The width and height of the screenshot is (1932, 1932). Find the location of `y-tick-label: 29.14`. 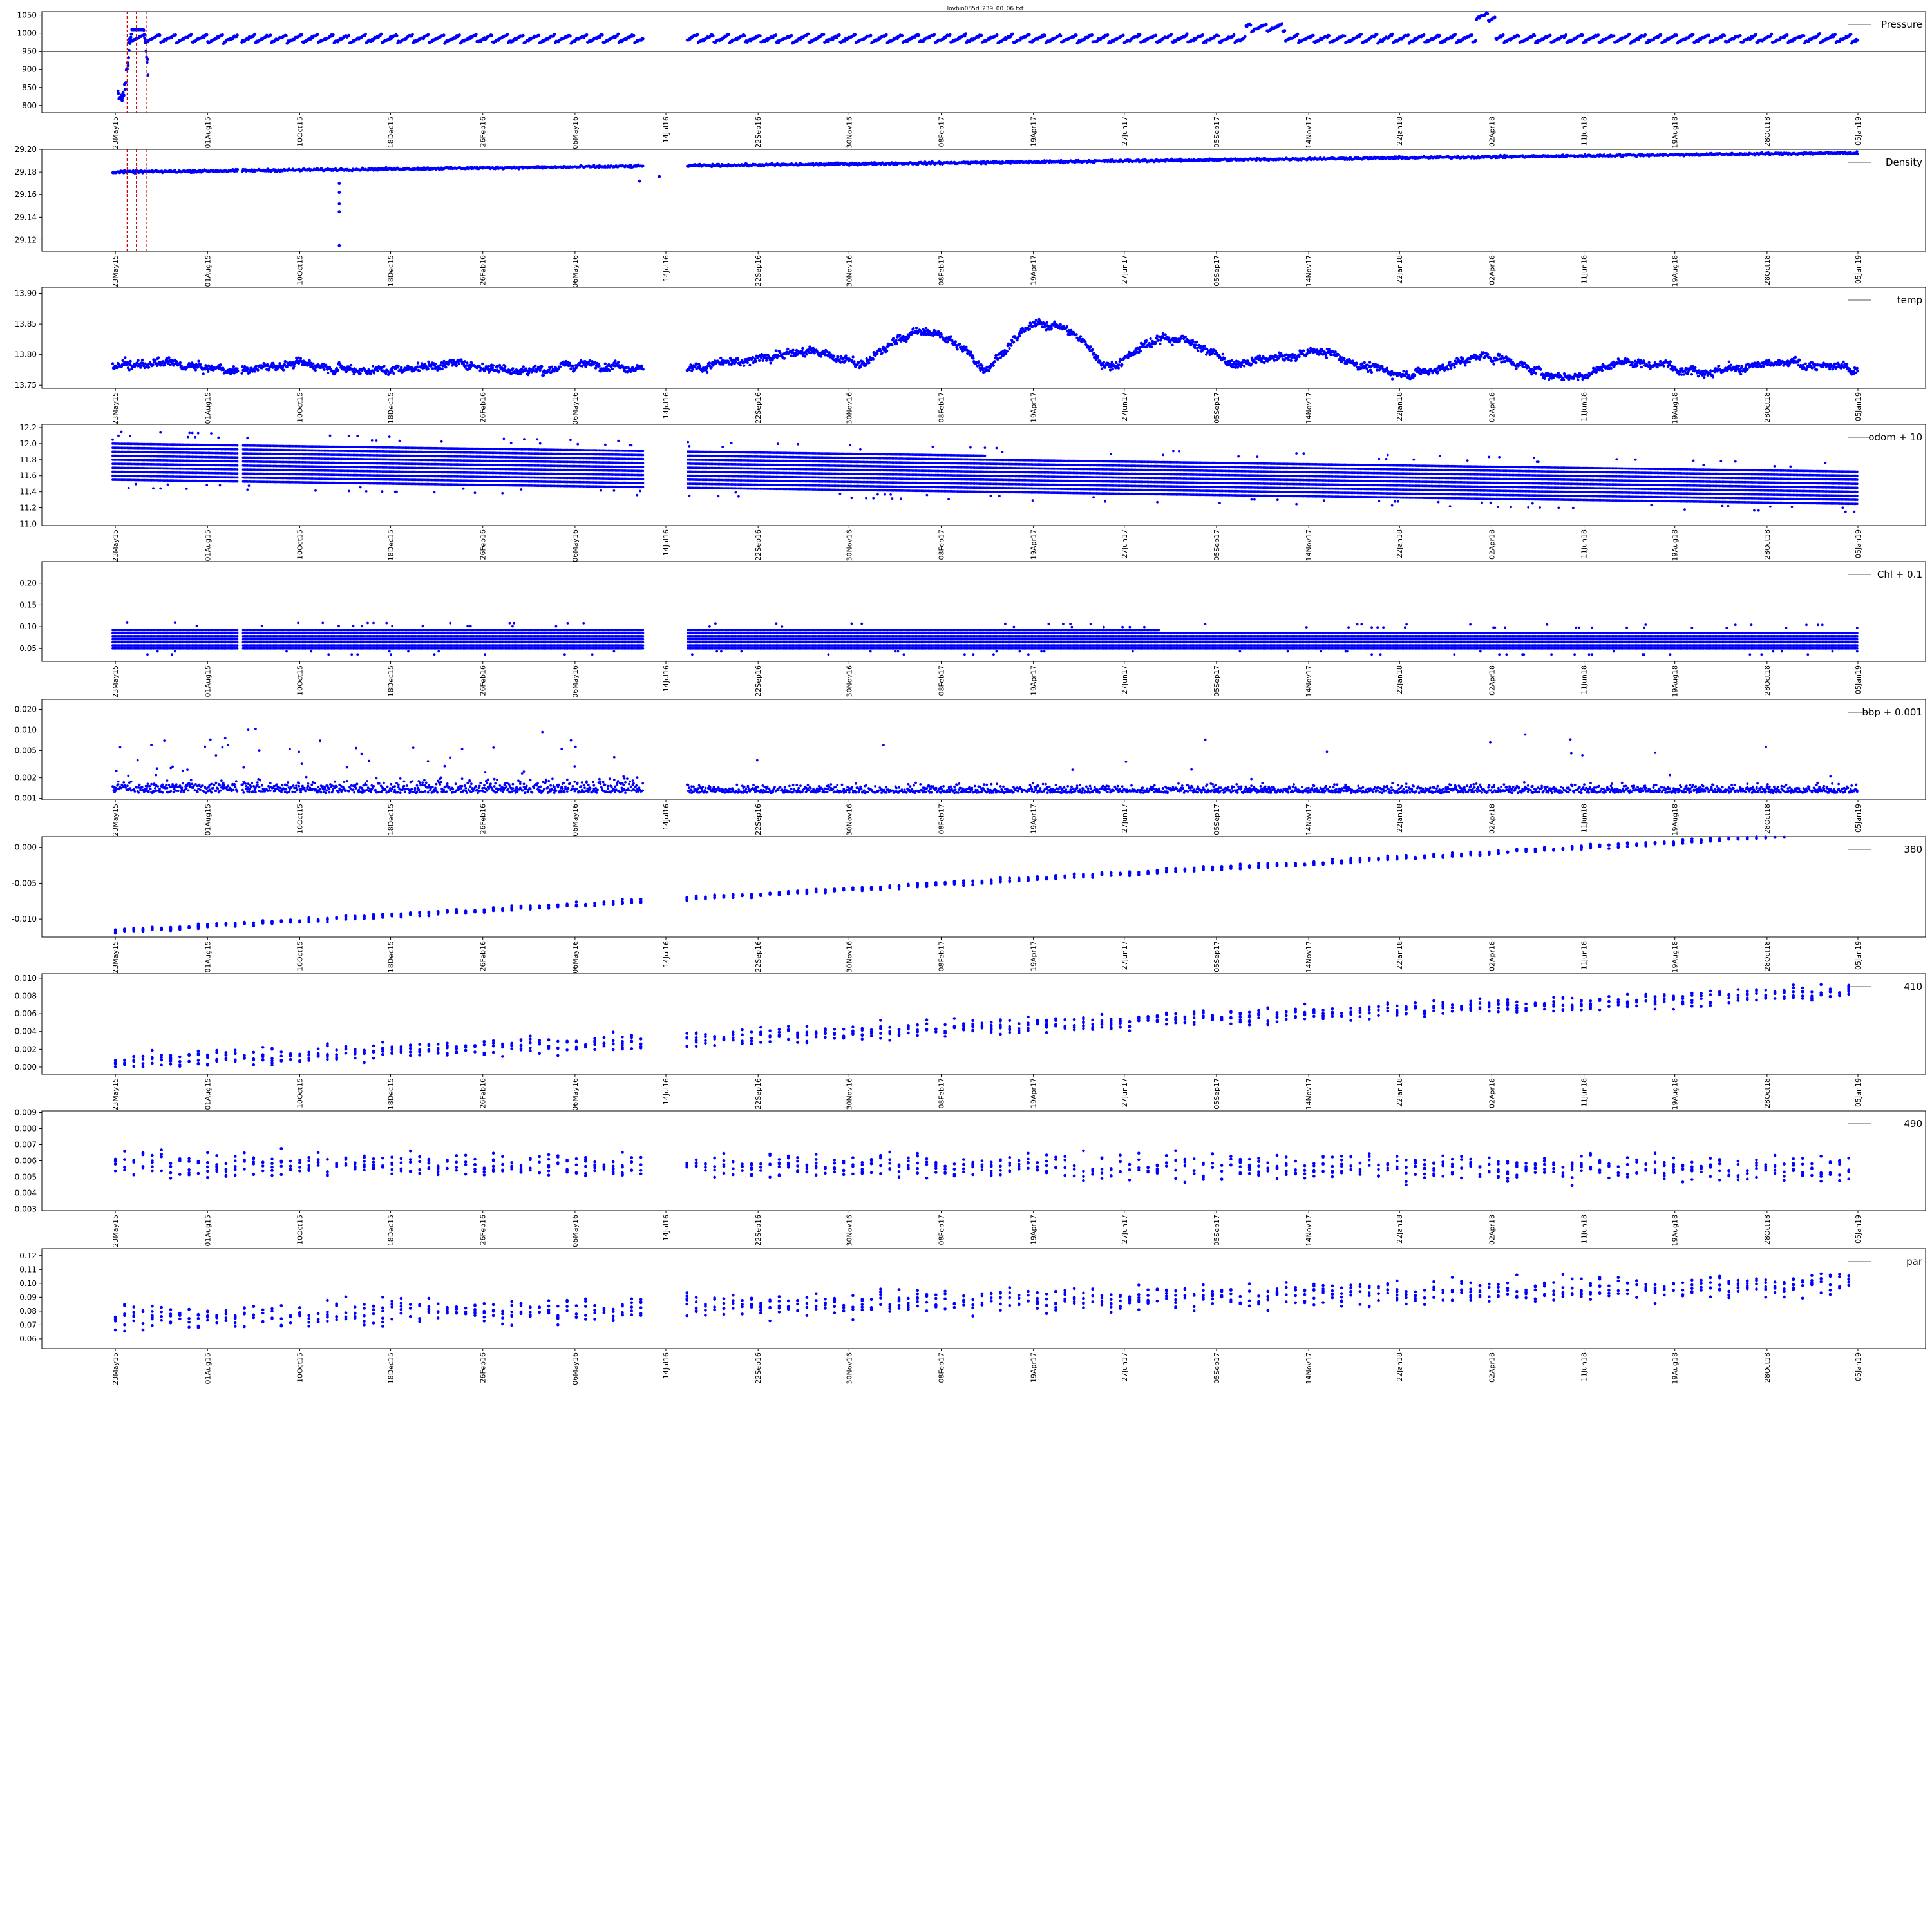

y-tick-label: 29.14 is located at coordinates (26, 217).